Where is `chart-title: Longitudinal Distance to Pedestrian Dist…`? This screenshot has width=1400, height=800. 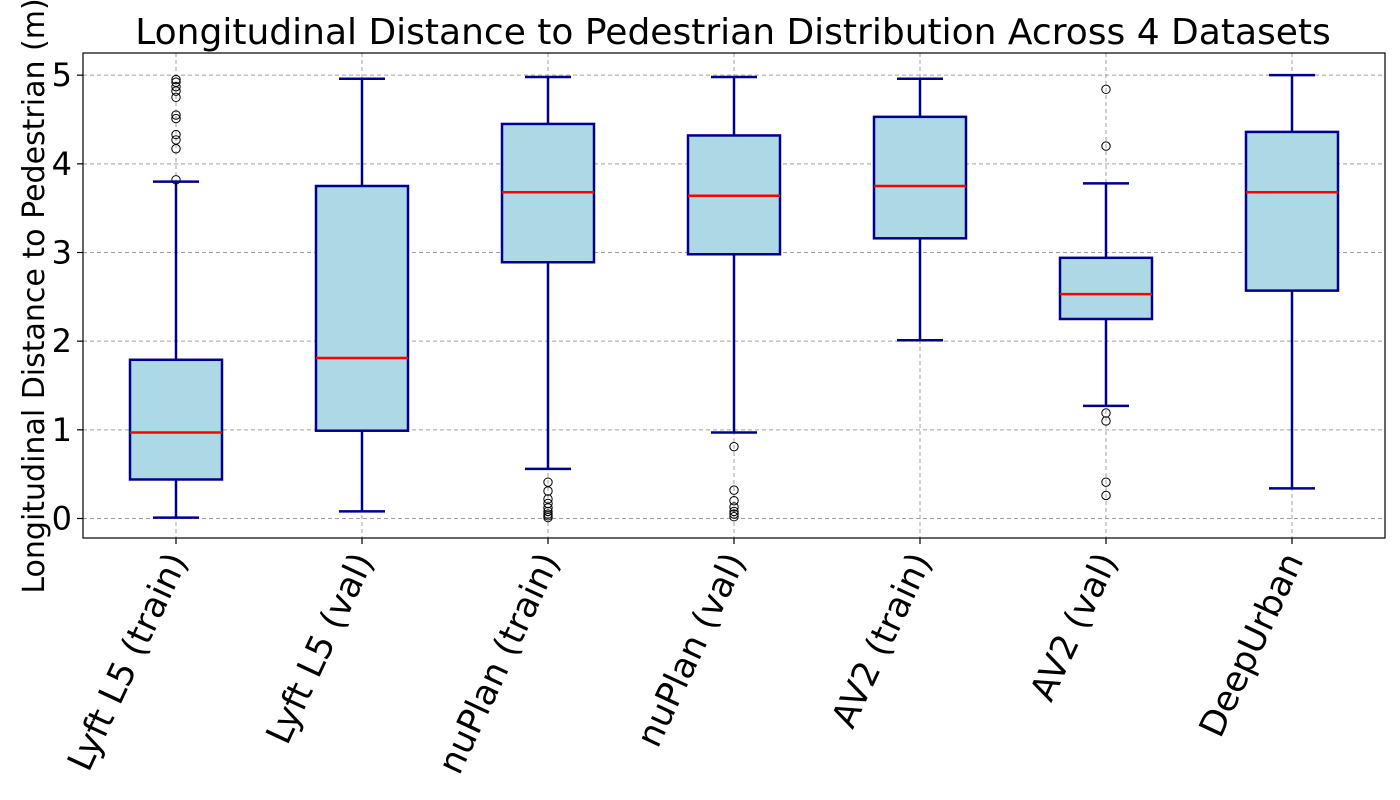
chart-title: Longitudinal Distance to Pedestrian Dist… is located at coordinates (733, 32).